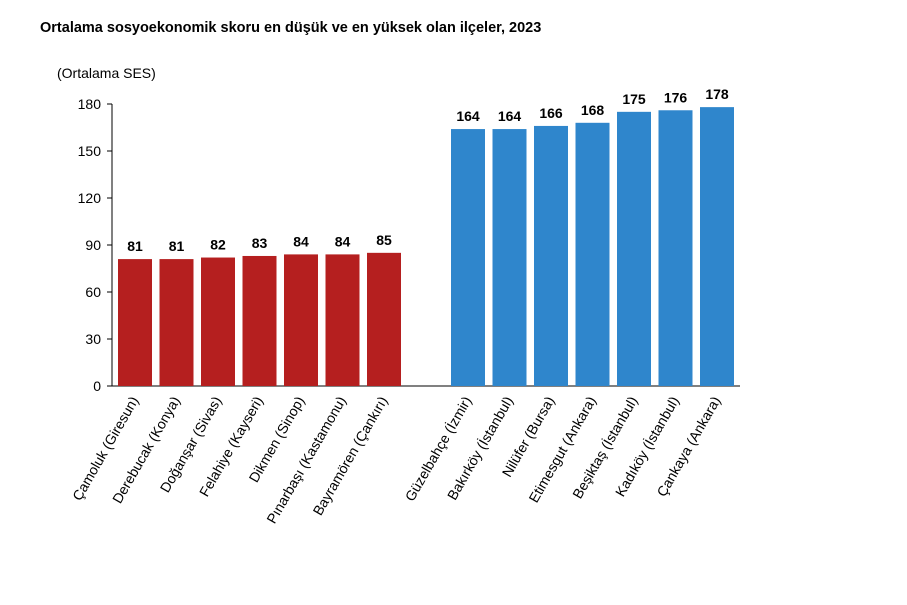 Image resolution: width=907 pixels, height=605 pixels. Describe the element at coordinates (90, 104) in the screenshot. I see `y-tick-label: 180` at that location.